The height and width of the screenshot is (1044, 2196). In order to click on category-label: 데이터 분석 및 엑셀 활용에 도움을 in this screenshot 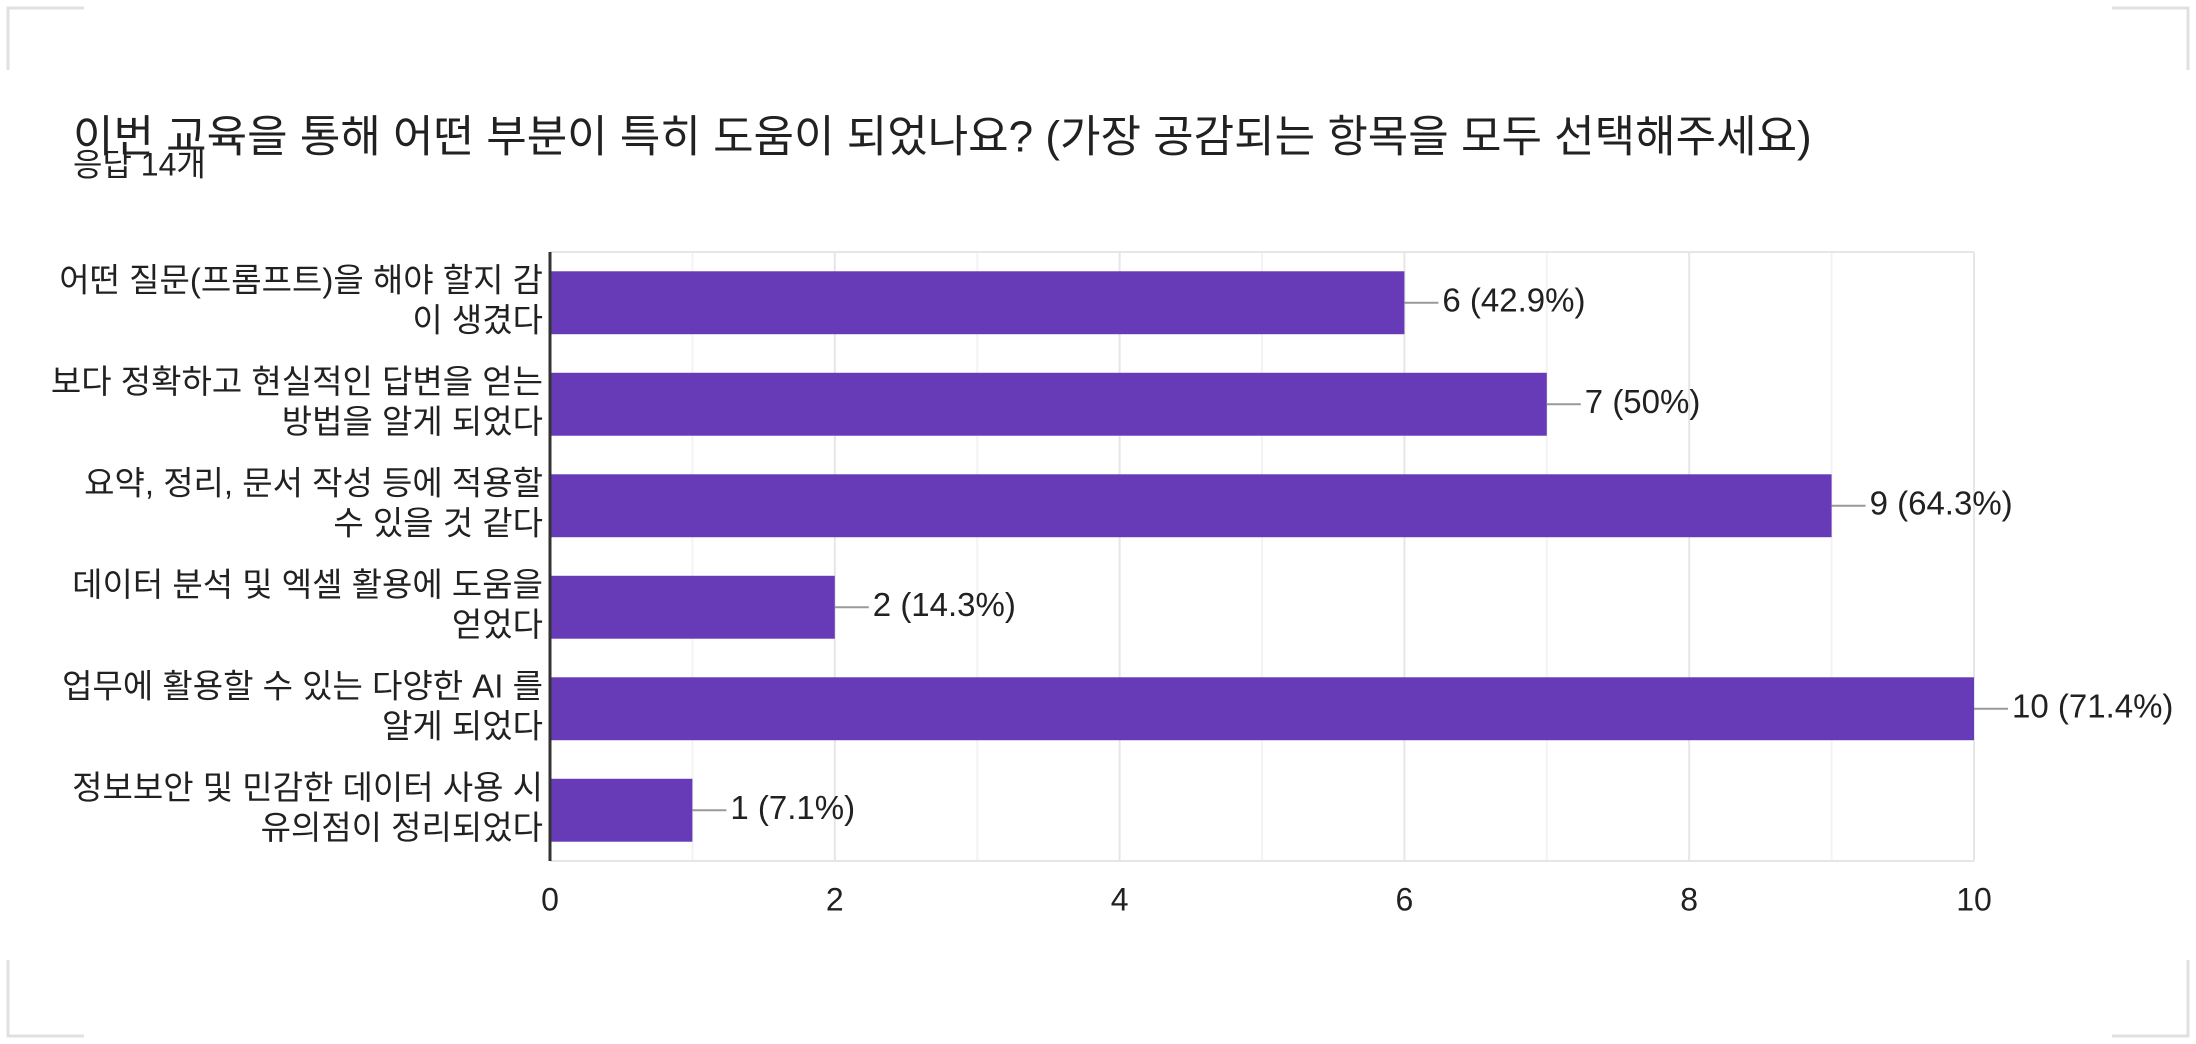, I will do `click(307, 584)`.